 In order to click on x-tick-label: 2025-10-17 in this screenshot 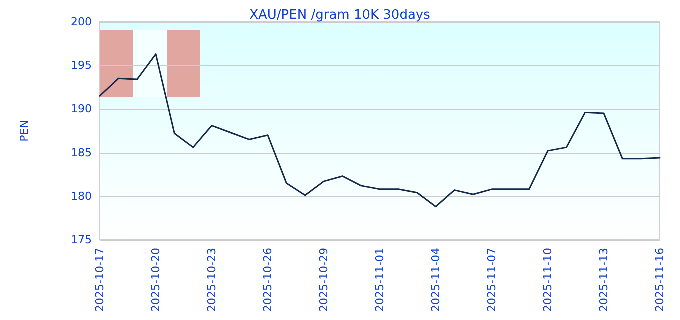, I will do `click(100, 280)`.